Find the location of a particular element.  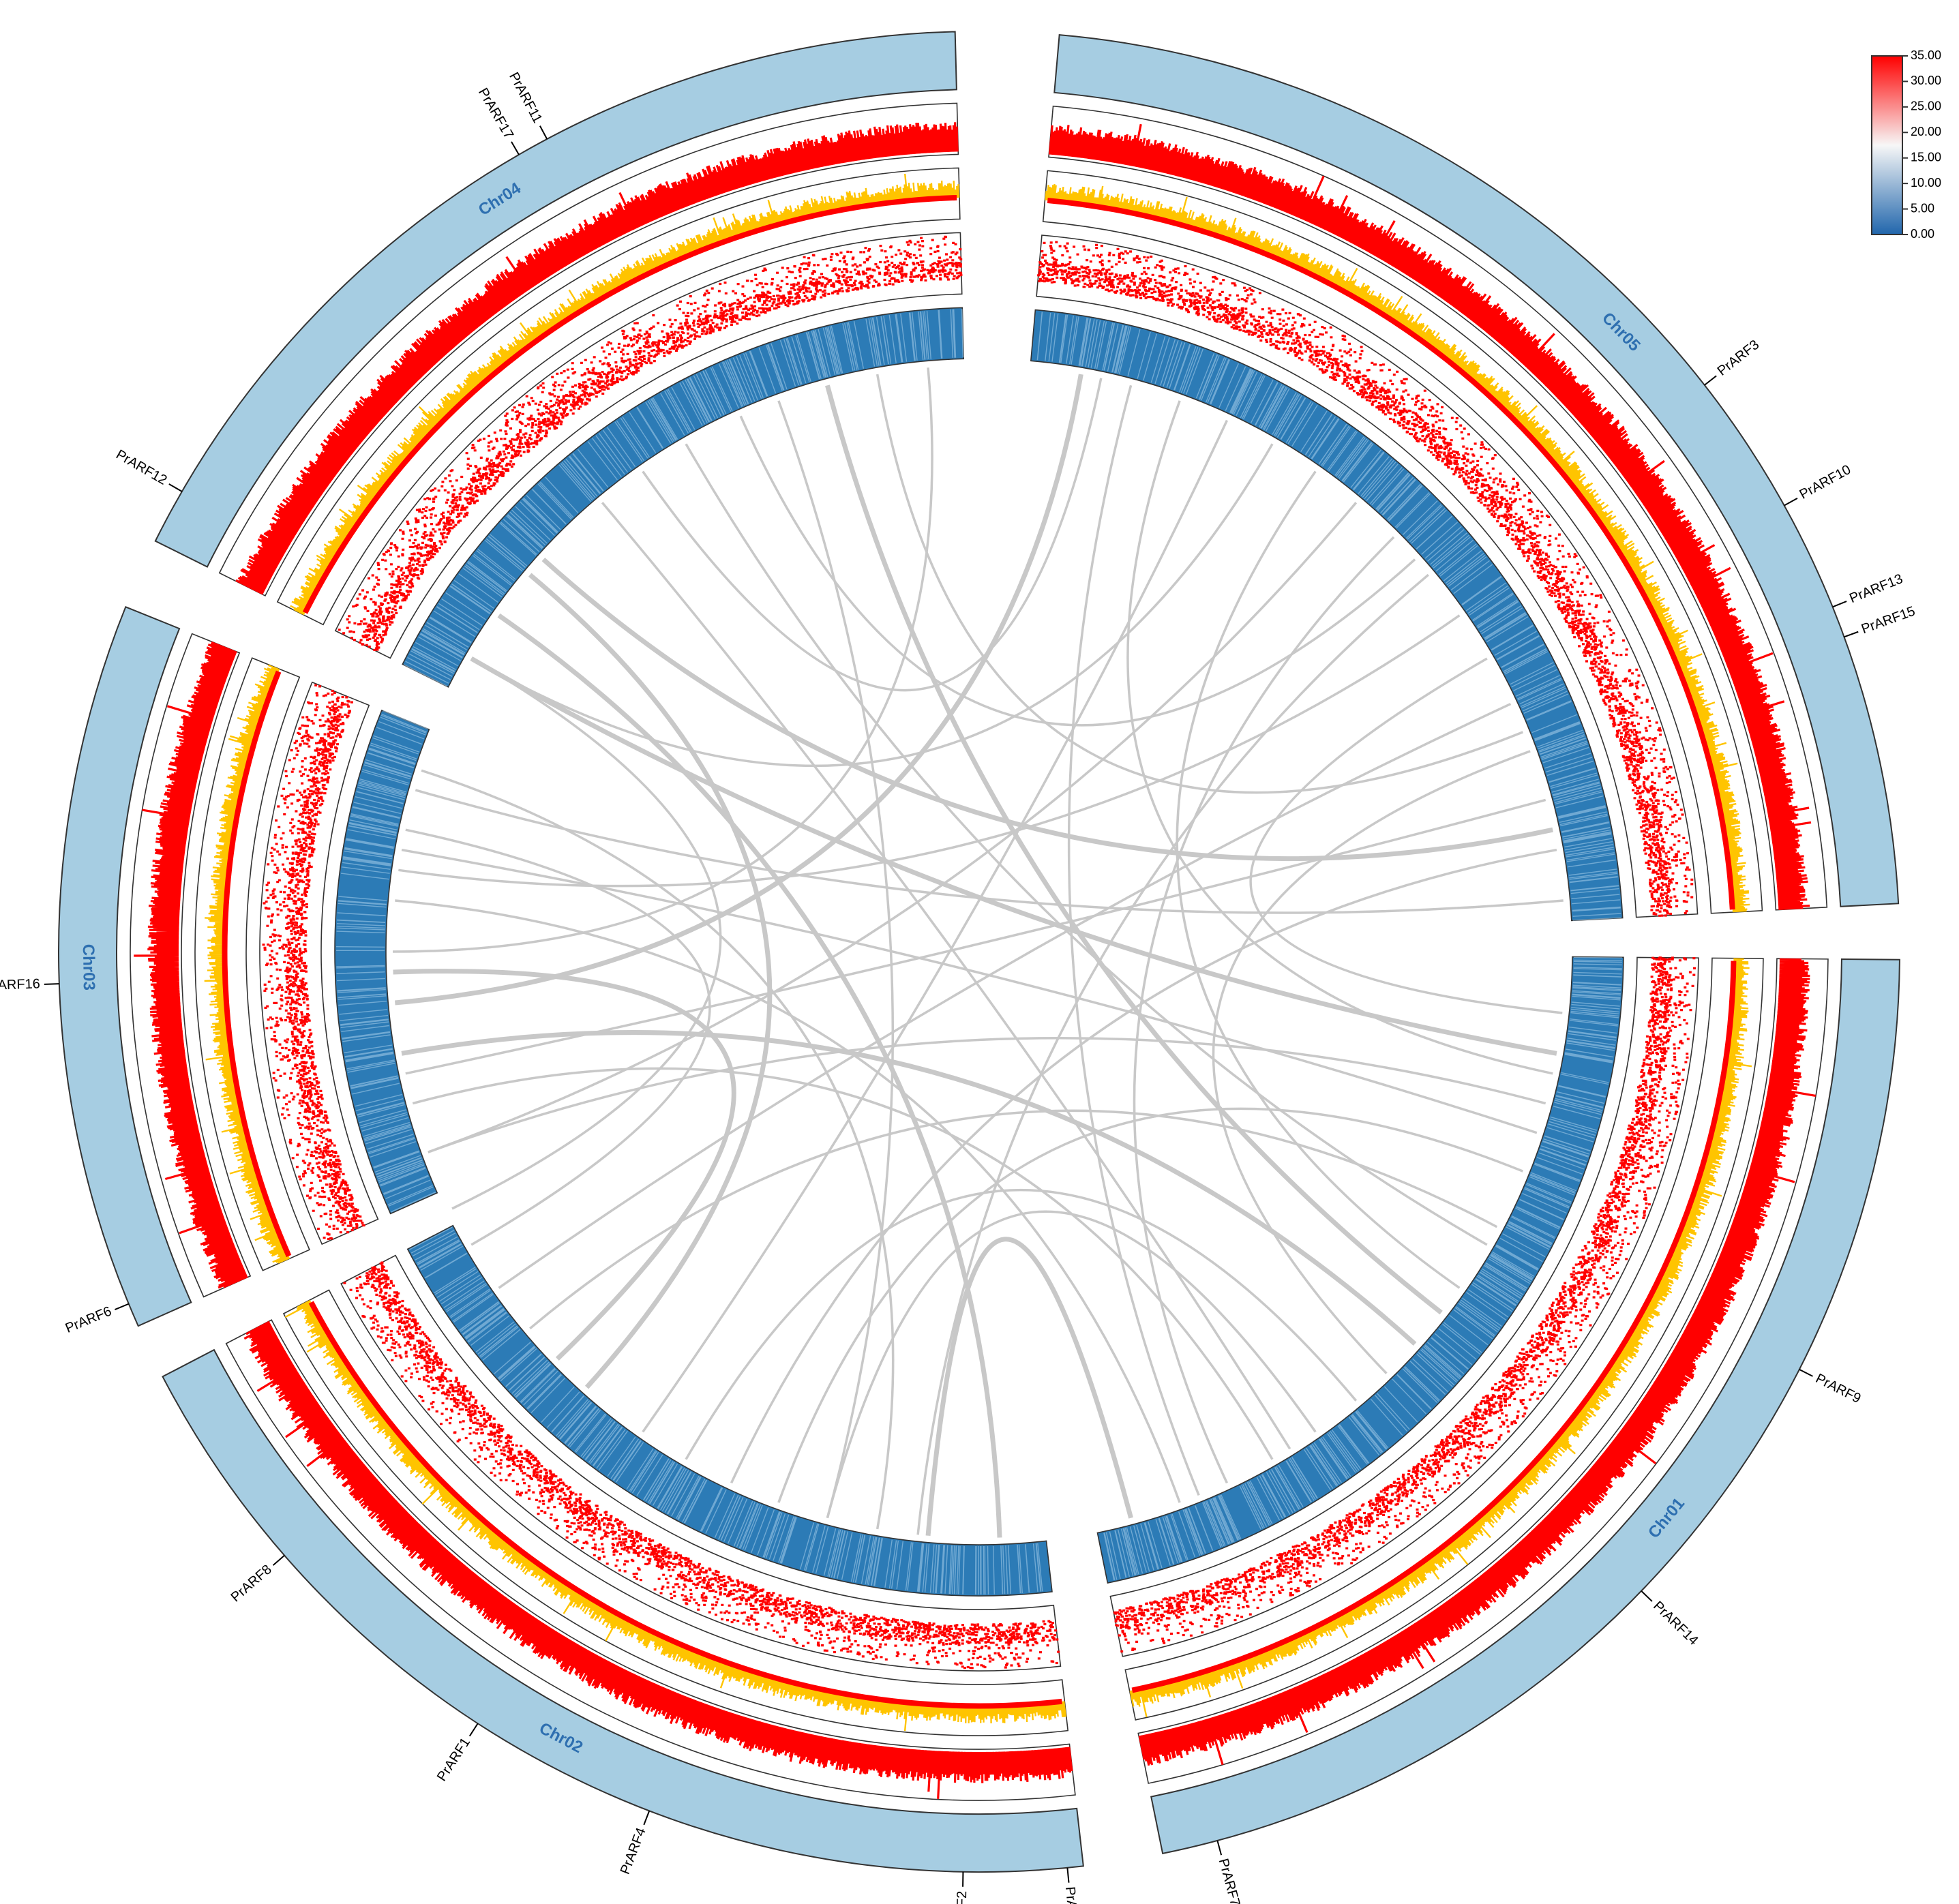

legend-tick-label: 30.00 is located at coordinates (1926, 80).